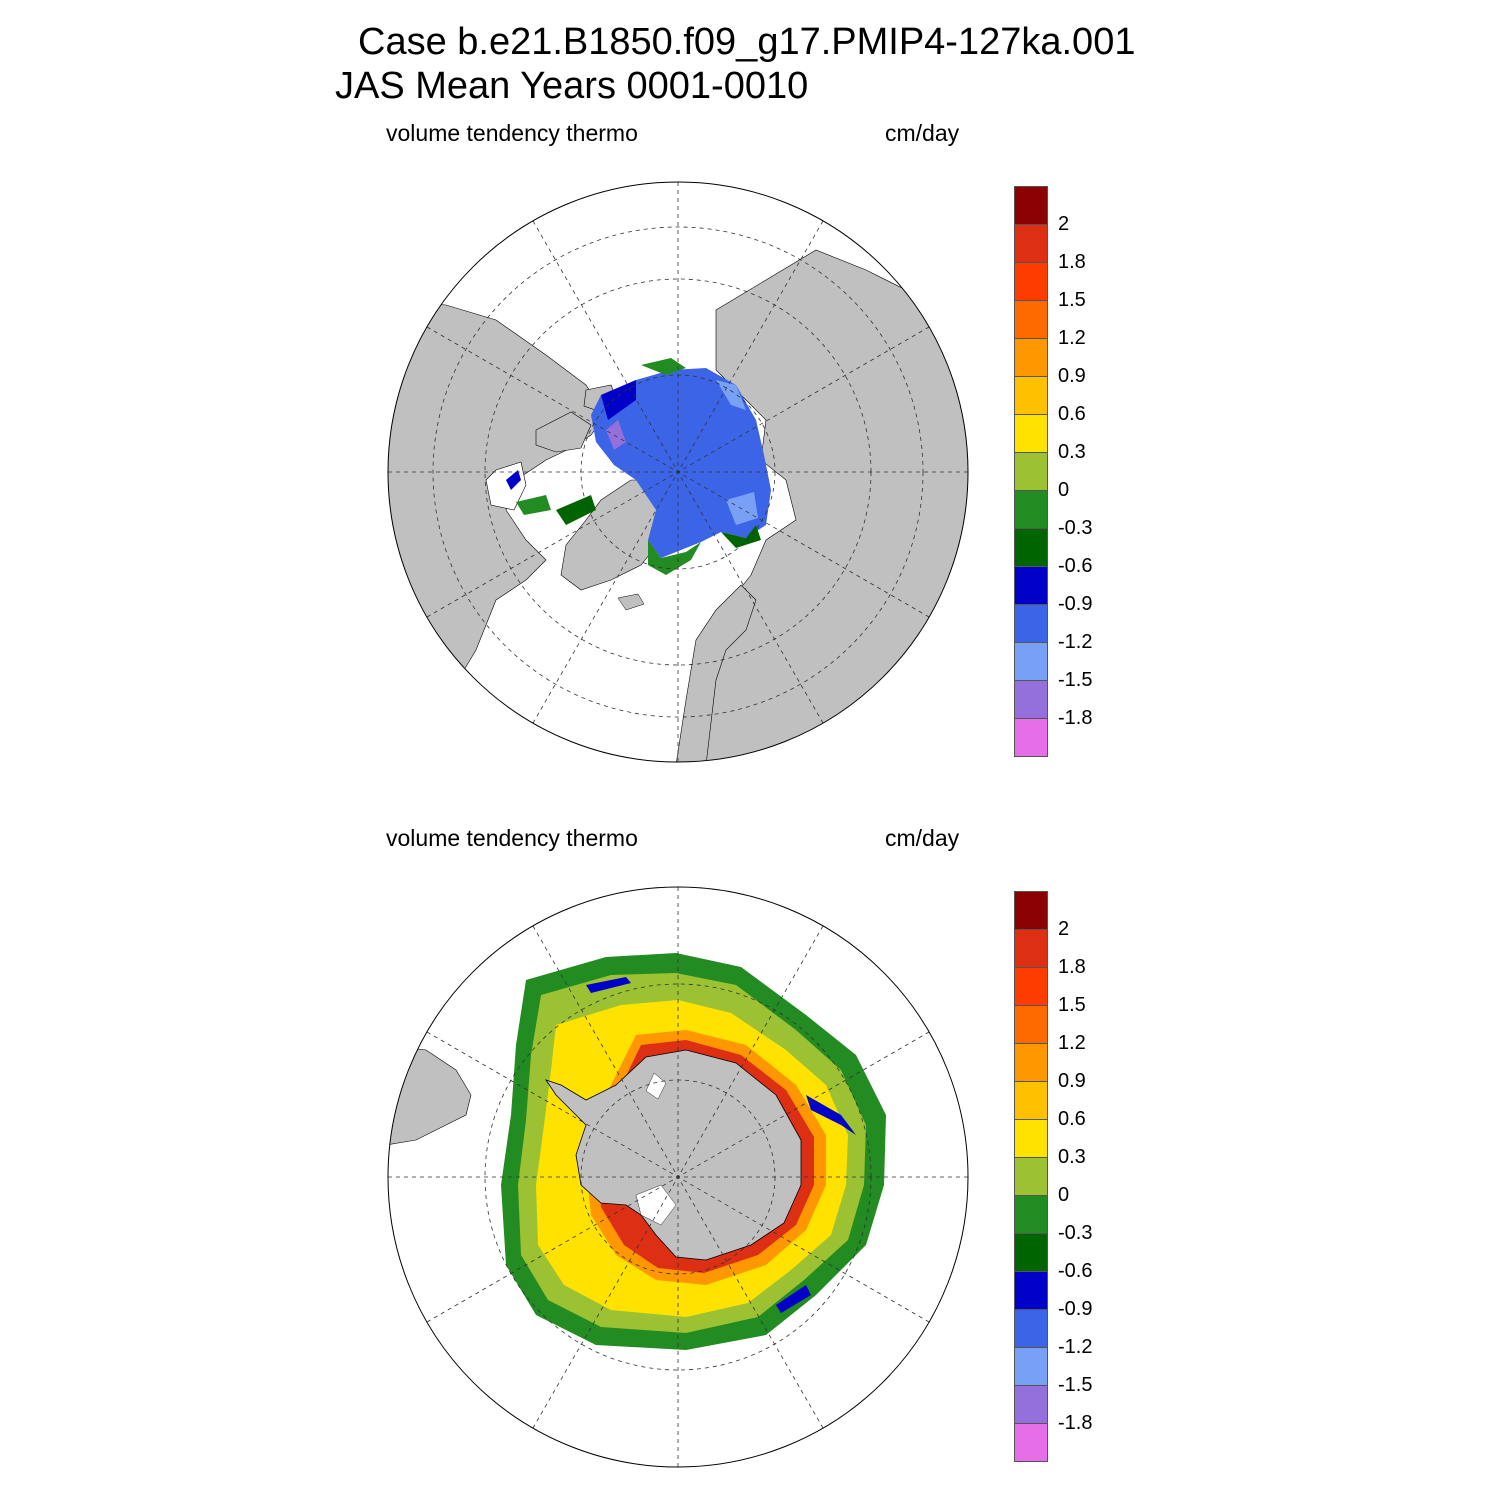 The height and width of the screenshot is (1500, 1500). Describe the element at coordinates (681, 463) in the screenshot. I see `arctic-sea-ice-field` at that location.